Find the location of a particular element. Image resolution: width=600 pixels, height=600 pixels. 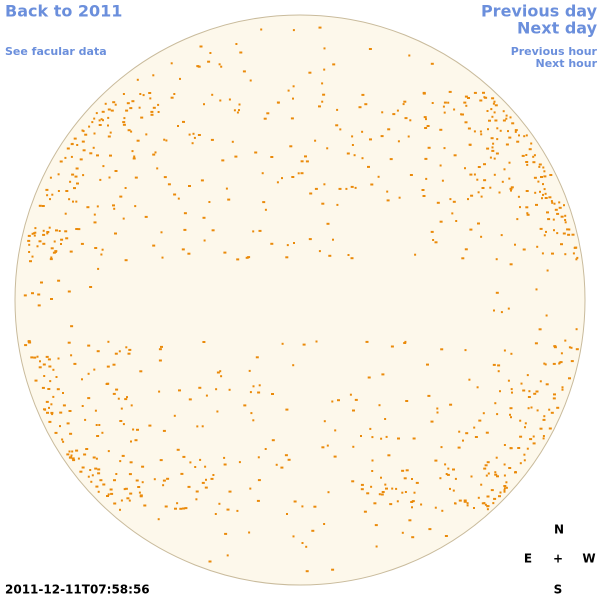

next-hour-link: Next hour is located at coordinates (567, 63).